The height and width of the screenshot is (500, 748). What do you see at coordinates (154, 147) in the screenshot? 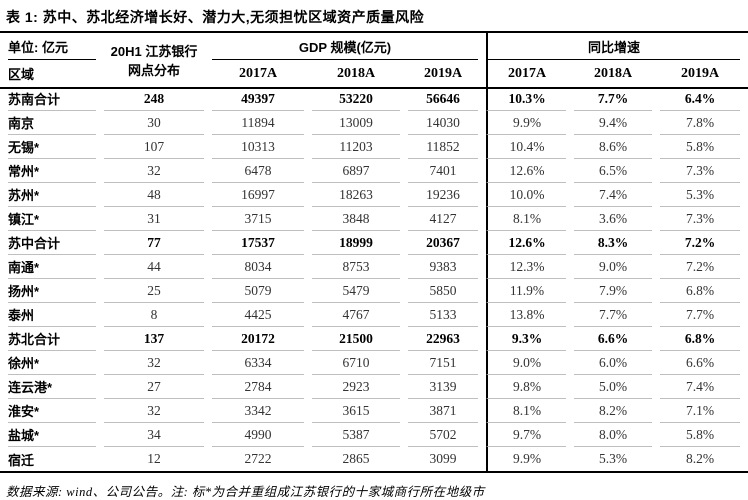
I see `branch-count-cell: 107` at bounding box center [154, 147].